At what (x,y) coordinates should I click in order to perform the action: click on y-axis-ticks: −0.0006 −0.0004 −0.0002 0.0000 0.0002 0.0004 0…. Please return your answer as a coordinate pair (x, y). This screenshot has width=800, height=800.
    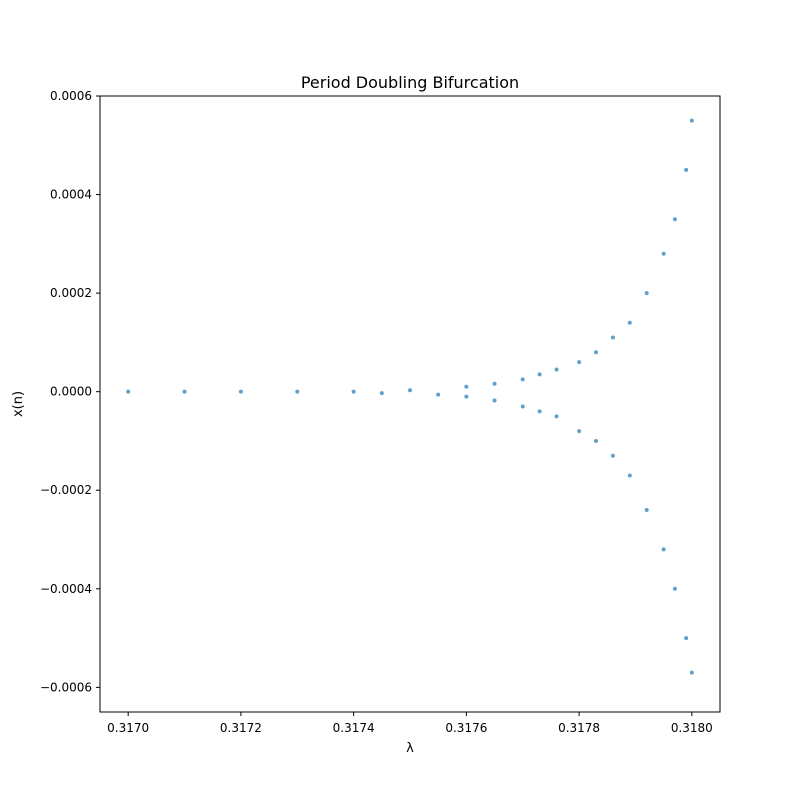
    Looking at the image, I should click on (70, 391).